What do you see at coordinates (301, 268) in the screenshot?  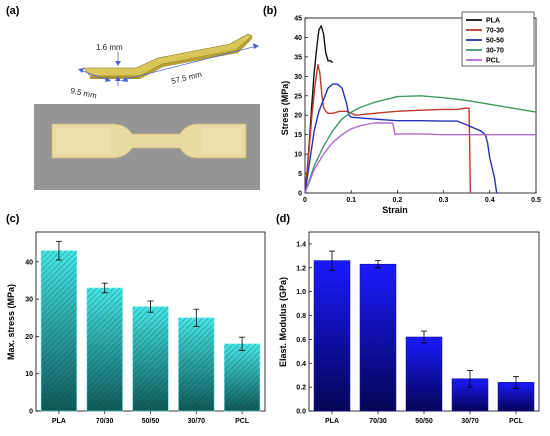 I see `y-tick-label: 1.2` at bounding box center [301, 268].